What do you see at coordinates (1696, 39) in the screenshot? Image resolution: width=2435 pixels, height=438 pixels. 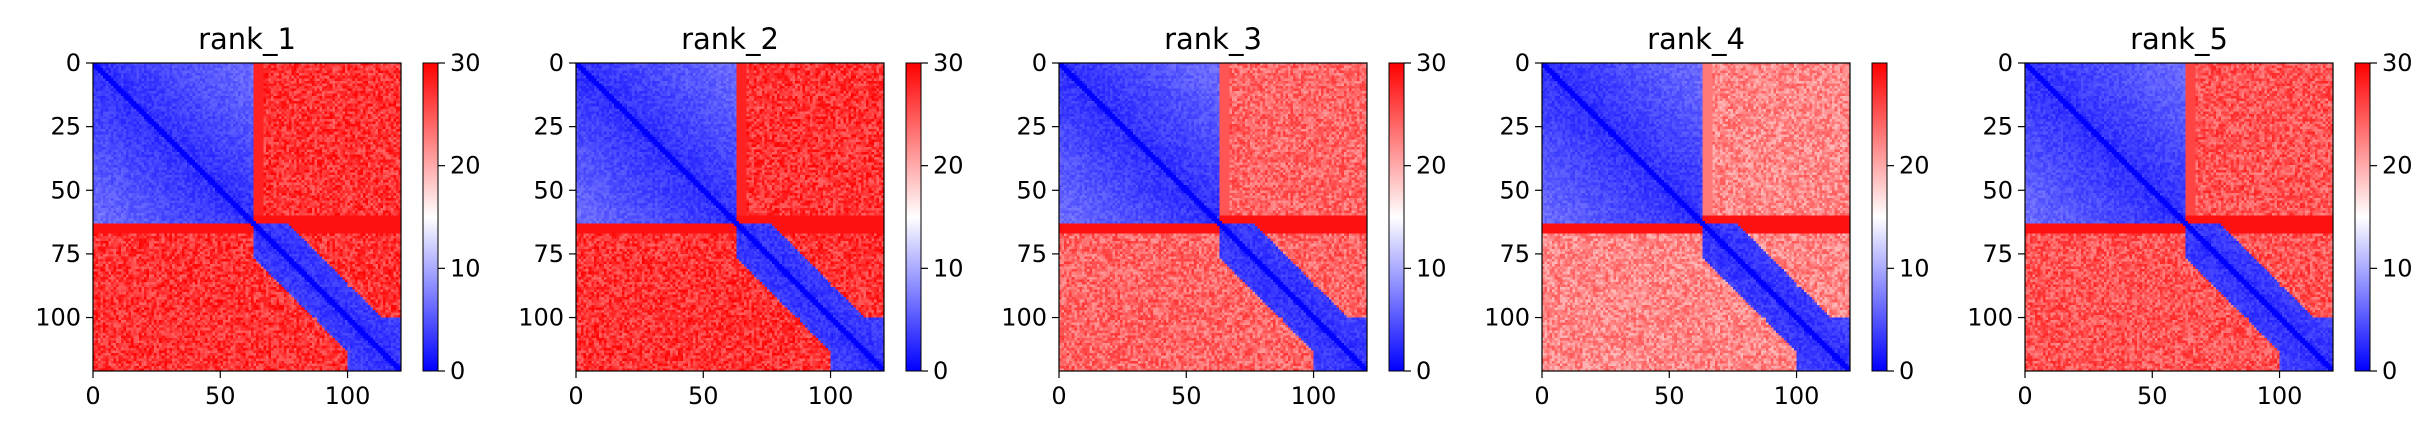 I see `subplot-title: rank_4` at bounding box center [1696, 39].